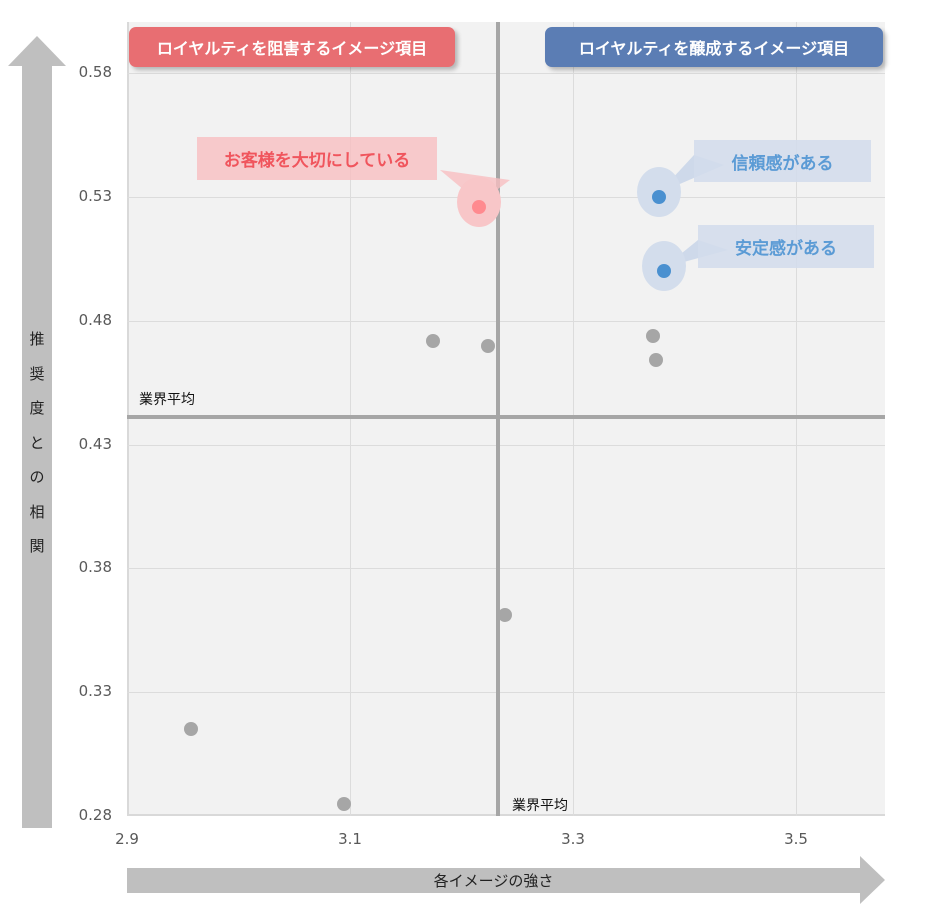 The width and height of the screenshot is (925, 907). I want to click on y-tick-label: 0.28, so click(95, 815).